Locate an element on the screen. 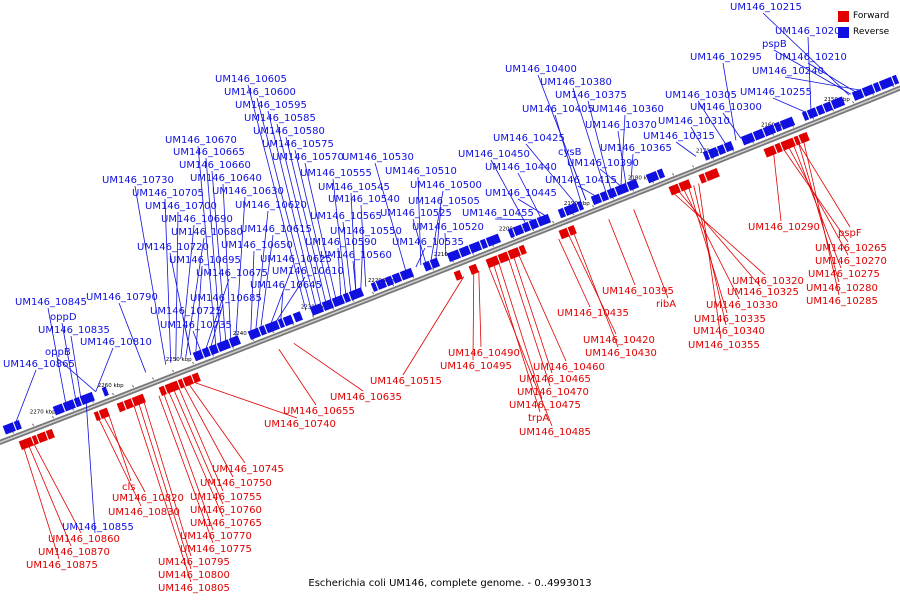  forward-gene-label: UM146_10775 is located at coordinates (216, 549).